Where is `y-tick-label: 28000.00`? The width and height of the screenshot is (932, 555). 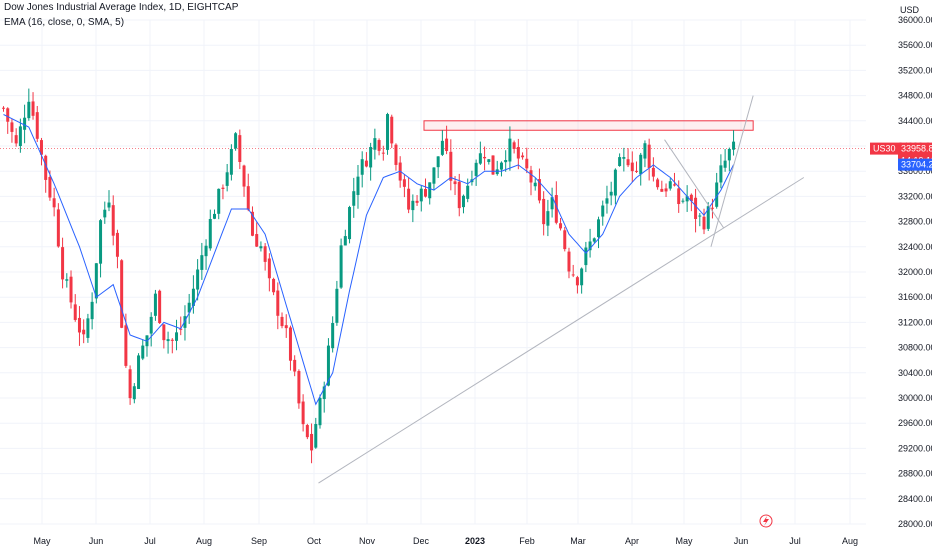 y-tick-label: 28000.00 is located at coordinates (915, 524).